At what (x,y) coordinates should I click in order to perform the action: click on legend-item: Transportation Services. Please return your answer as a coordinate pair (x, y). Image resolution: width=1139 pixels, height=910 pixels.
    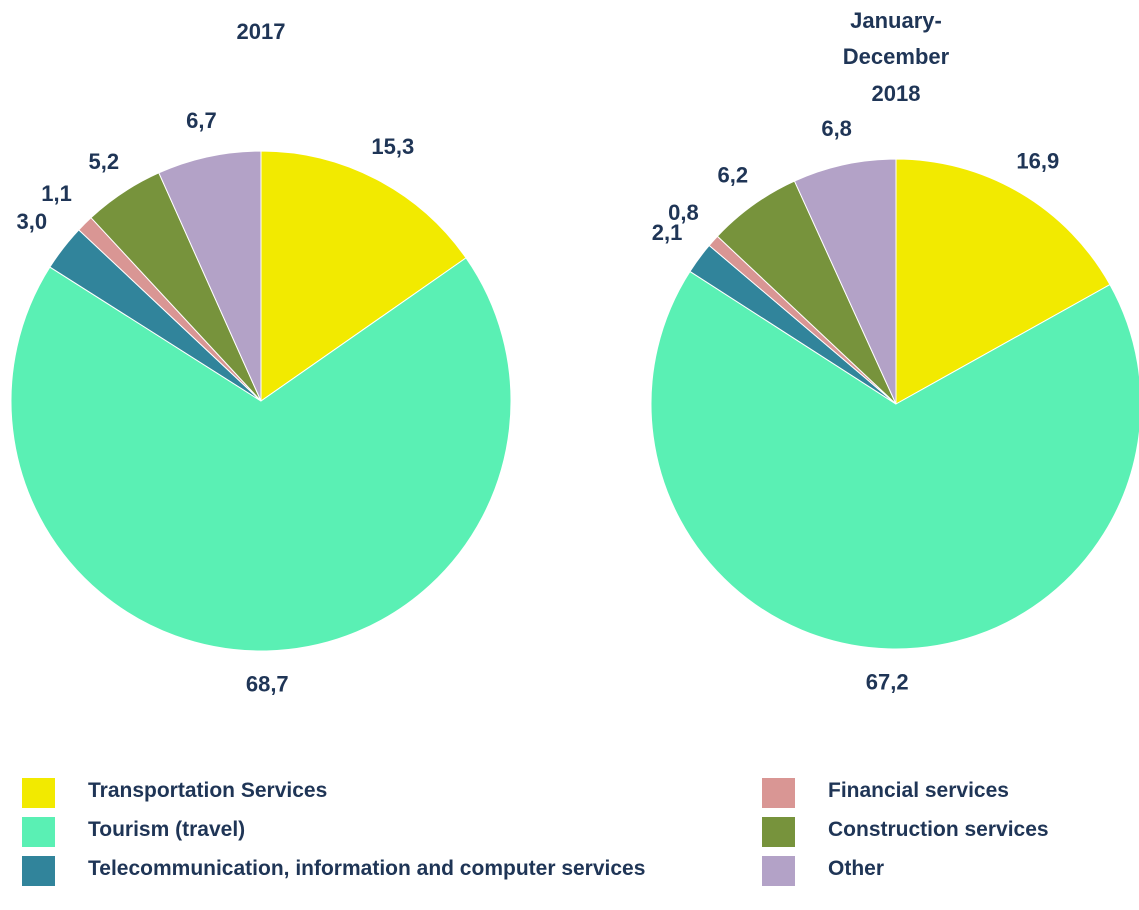
    Looking at the image, I should click on (360, 793).